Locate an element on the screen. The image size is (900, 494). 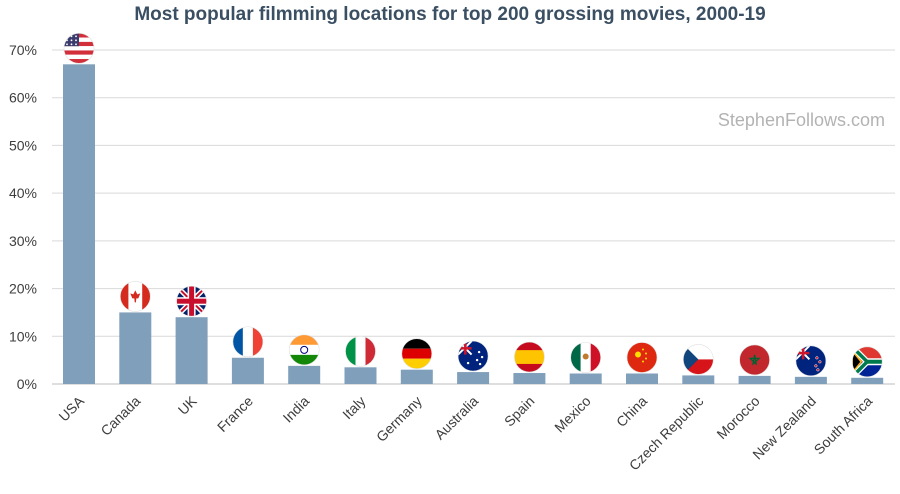
y-tick-label: 40% is located at coordinates (23, 193).